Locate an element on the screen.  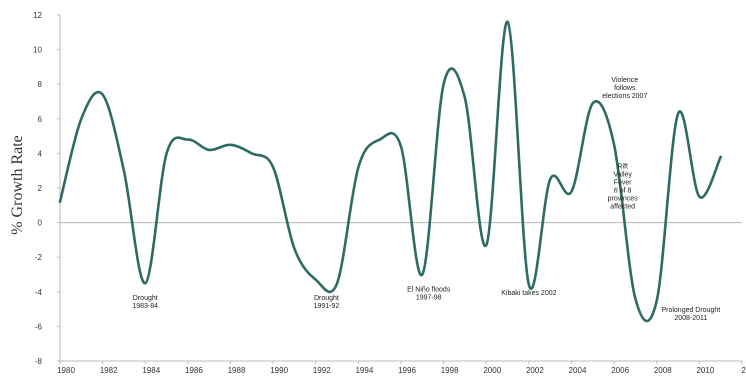
x-tick-label: 2004 is located at coordinates (578, 370).